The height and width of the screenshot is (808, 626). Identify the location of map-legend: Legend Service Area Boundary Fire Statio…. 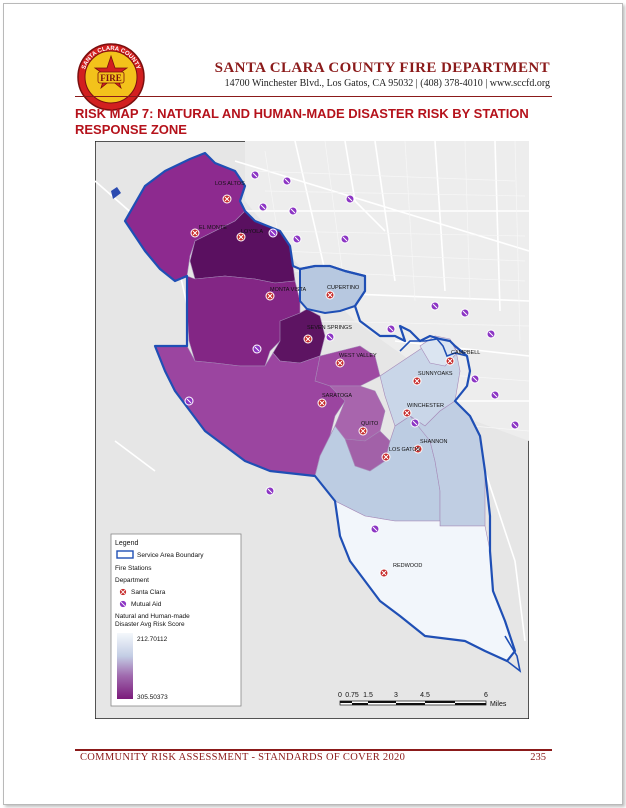
(176, 620).